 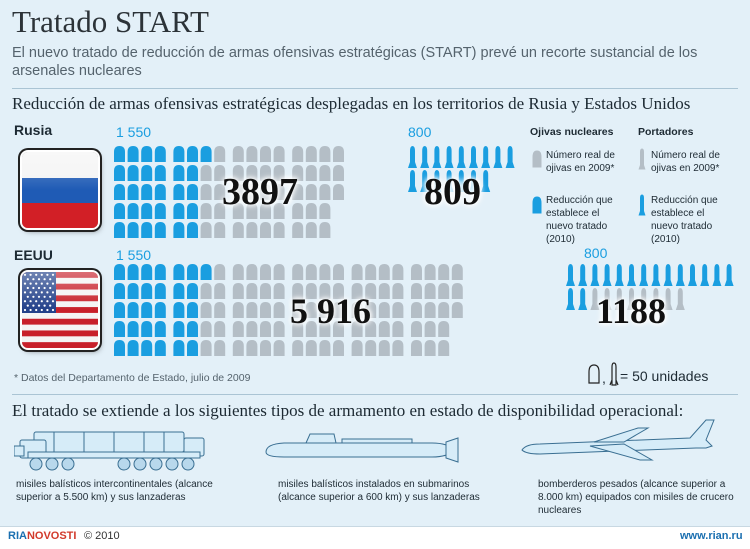 What do you see at coordinates (110, 21) in the screenshot?
I see `page-title: Tratado START` at bounding box center [110, 21].